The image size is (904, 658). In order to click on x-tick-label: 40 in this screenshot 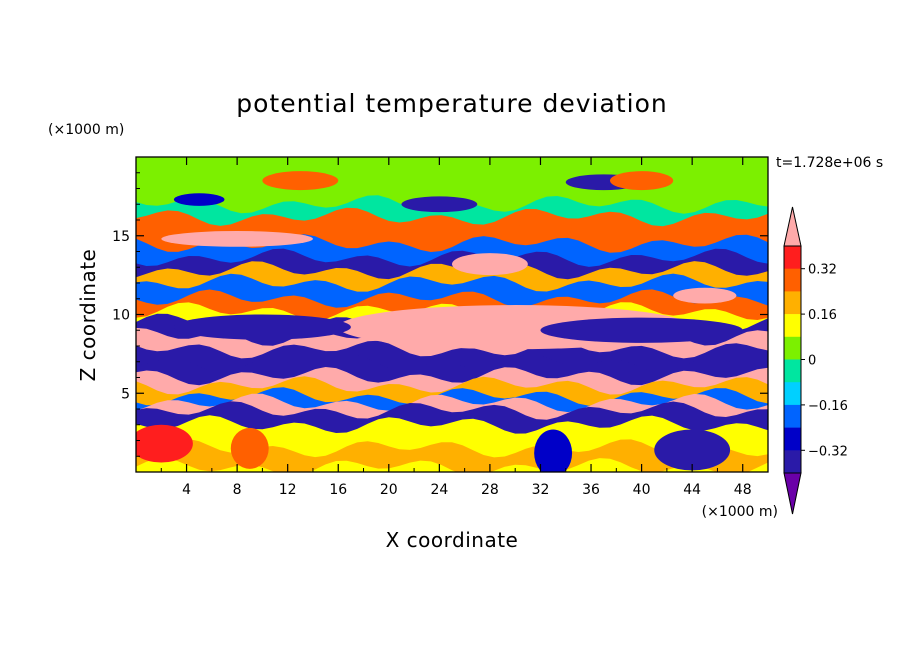, I will do `click(642, 490)`.